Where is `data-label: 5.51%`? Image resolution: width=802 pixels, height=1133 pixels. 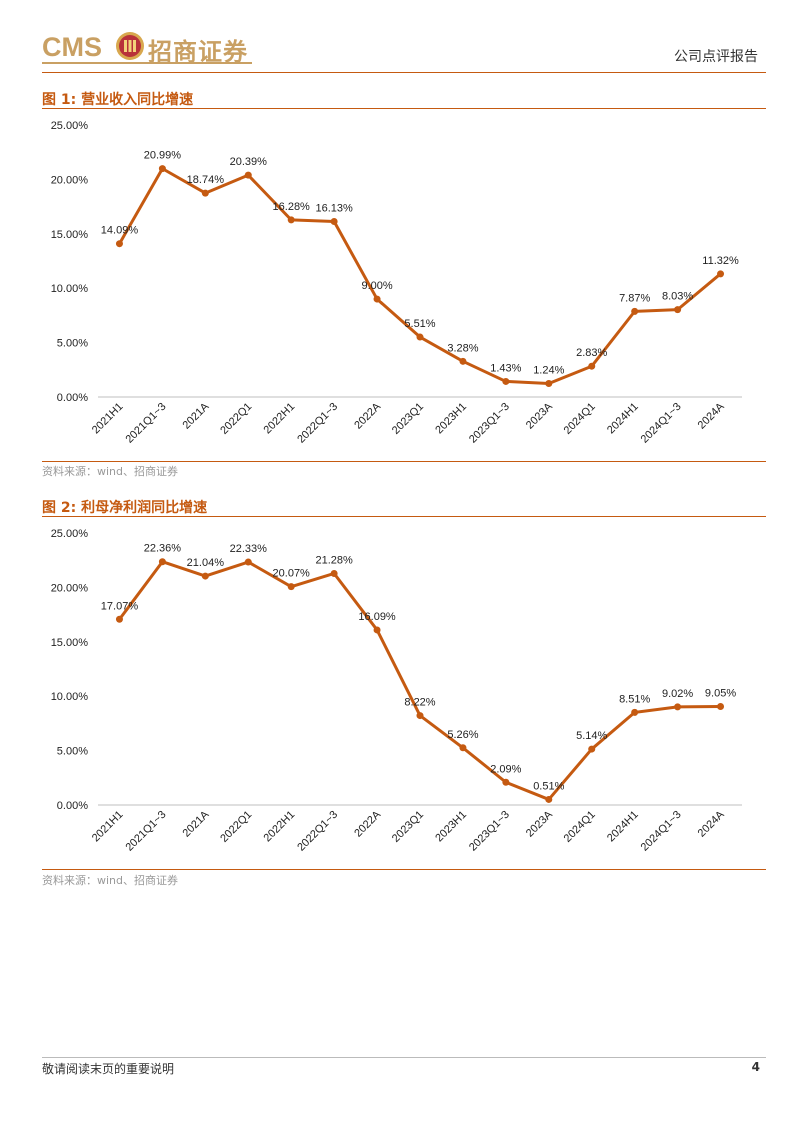 data-label: 5.51% is located at coordinates (419, 324).